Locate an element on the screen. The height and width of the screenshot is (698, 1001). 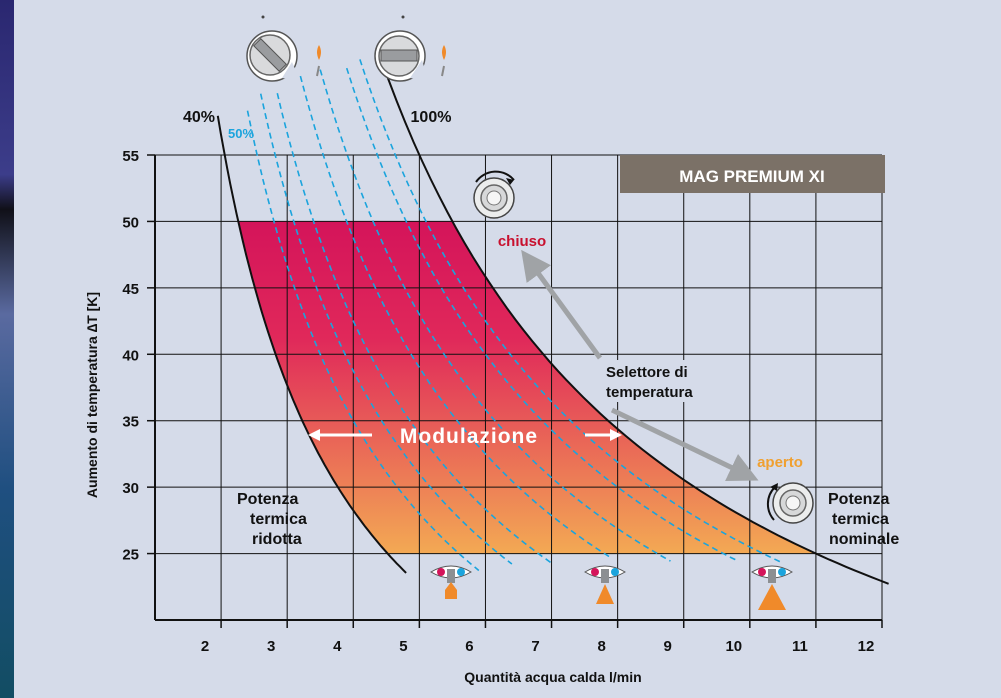
left-edge-strip is located at coordinates (7, 349).